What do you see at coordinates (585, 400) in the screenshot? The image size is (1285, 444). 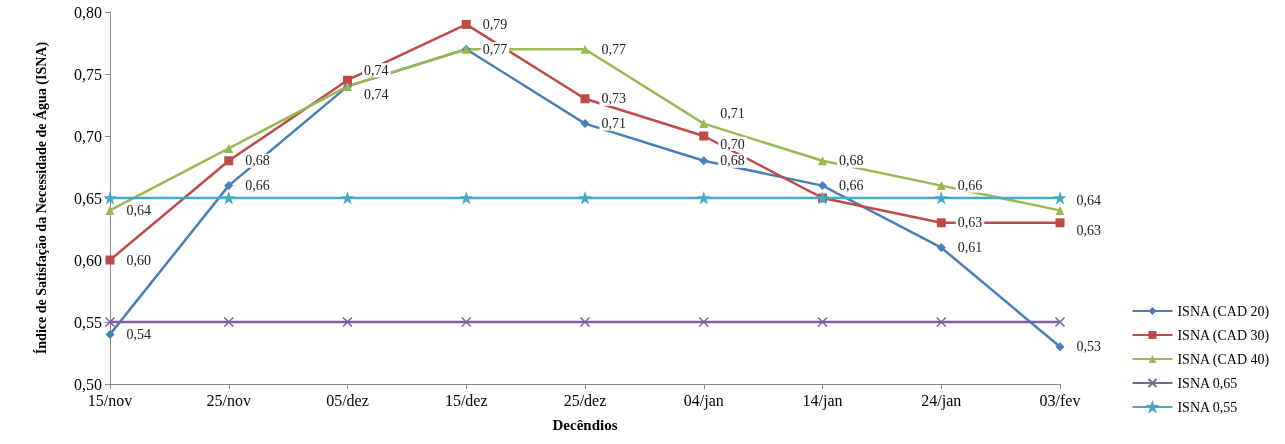 I see `x-tick-label: 25/dez` at bounding box center [585, 400].